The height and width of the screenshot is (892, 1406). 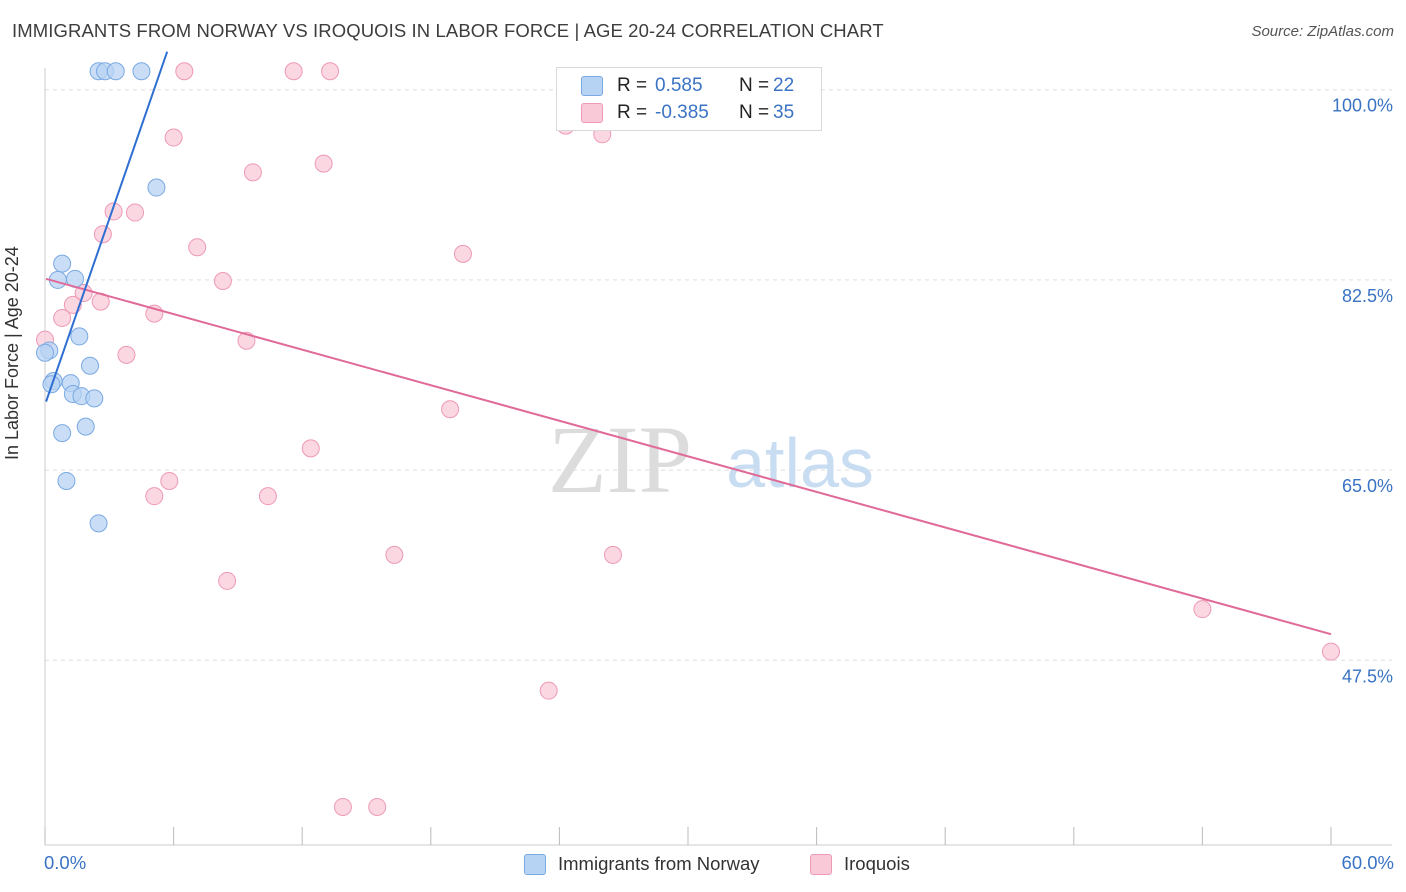 What do you see at coordinates (800, 463) in the screenshot?
I see `watermark-atlas: atlas` at bounding box center [800, 463].